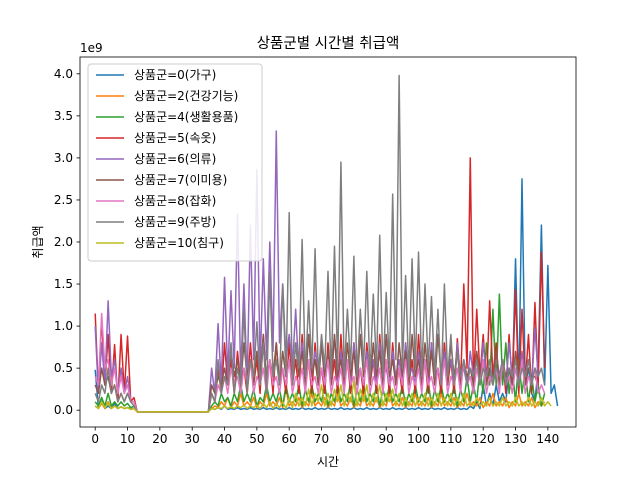 This screenshot has height=480, width=640. What do you see at coordinates (180, 180) in the screenshot?
I see `legend-label: 상품군=7(이미용)` at bounding box center [180, 180].